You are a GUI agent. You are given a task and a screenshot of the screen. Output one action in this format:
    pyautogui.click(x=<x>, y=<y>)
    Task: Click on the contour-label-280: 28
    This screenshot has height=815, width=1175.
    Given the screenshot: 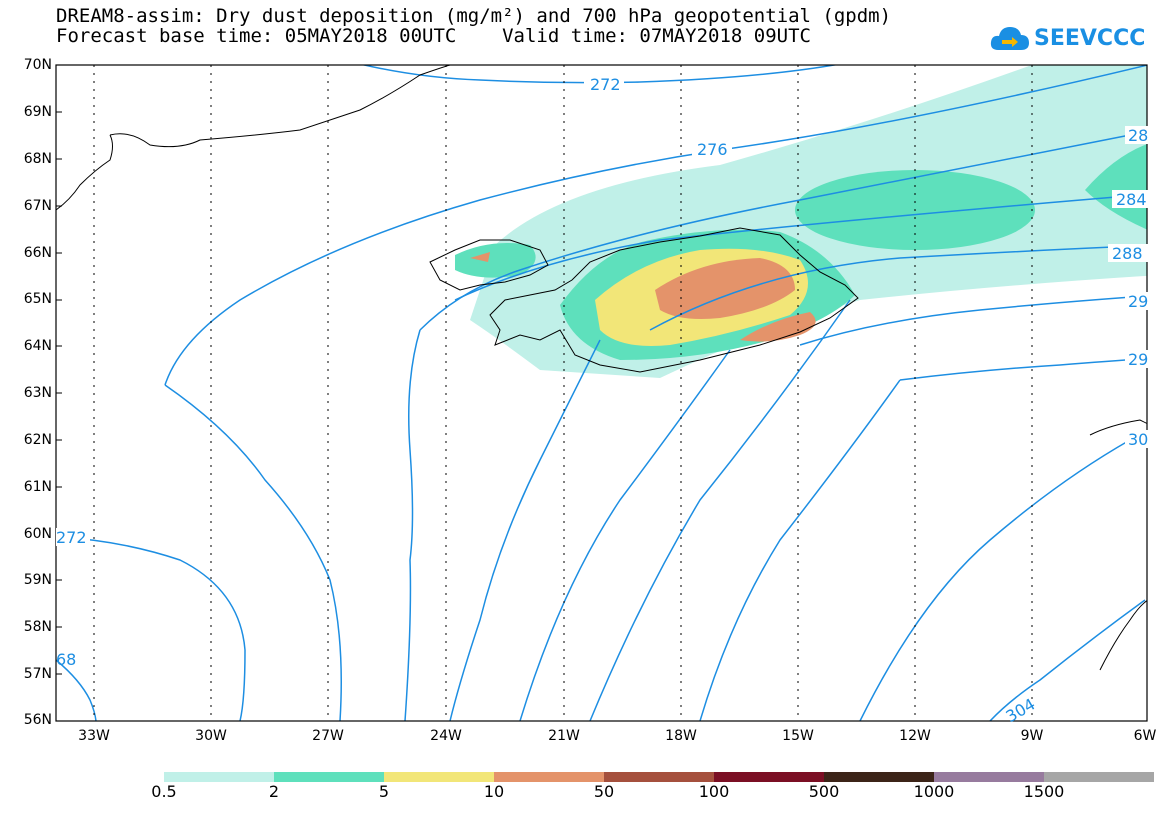 What is the action you would take?
    pyautogui.click(x=1138, y=135)
    